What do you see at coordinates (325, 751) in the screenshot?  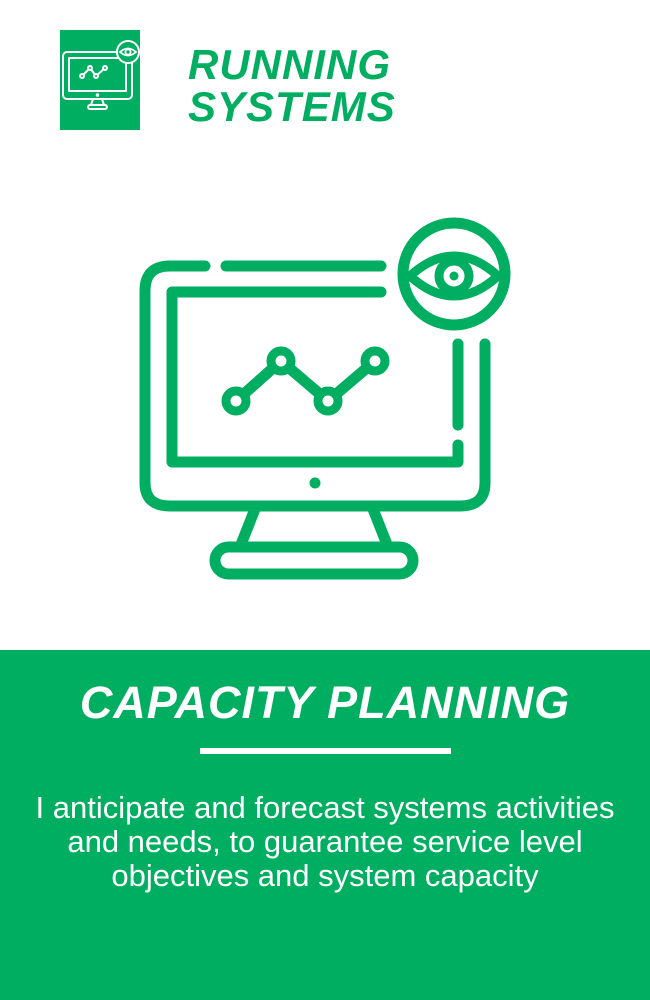 I see `divider` at bounding box center [325, 751].